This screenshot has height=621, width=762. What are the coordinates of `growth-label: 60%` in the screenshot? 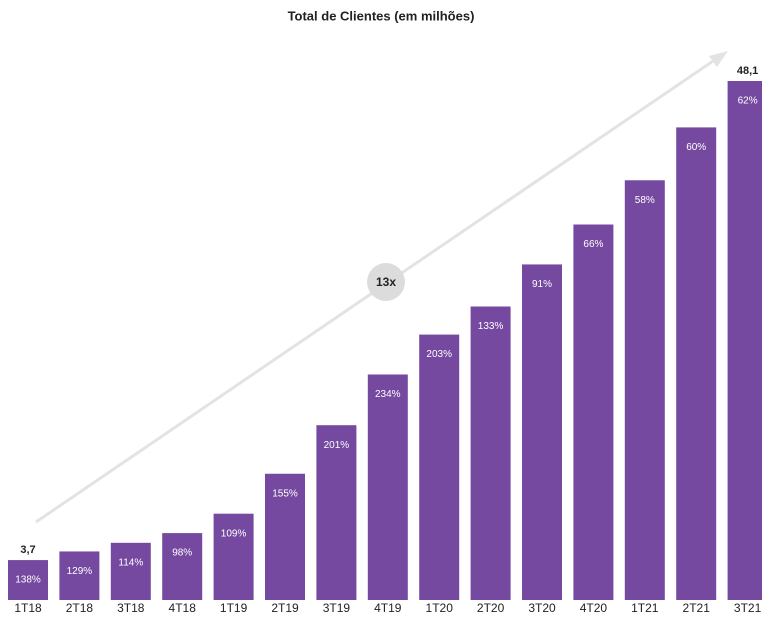 It's located at (696, 147).